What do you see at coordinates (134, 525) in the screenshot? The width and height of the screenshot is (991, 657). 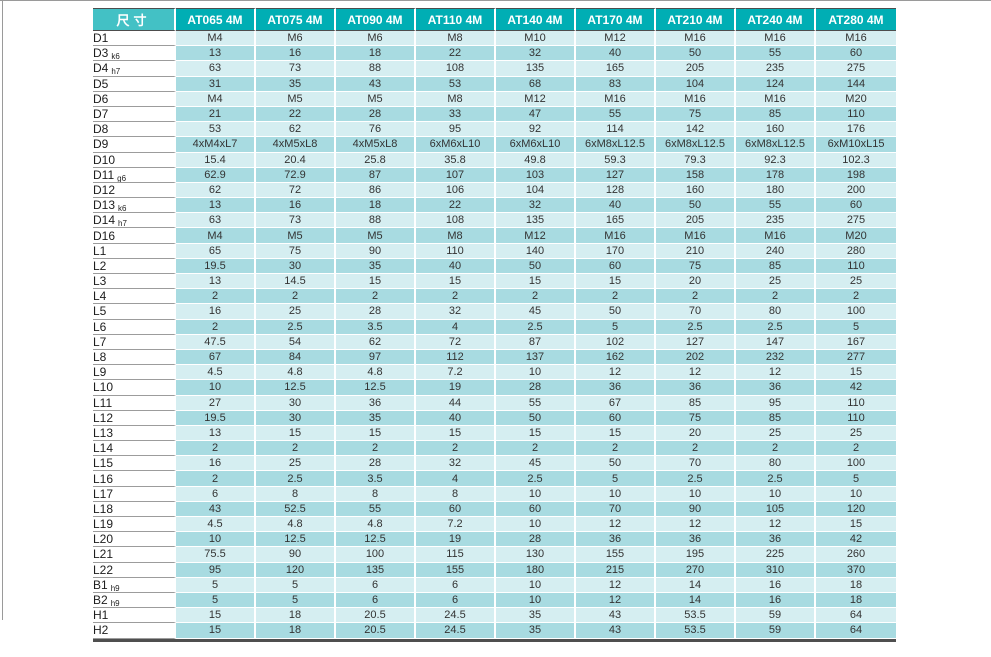 I see `row-label: L19` at bounding box center [134, 525].